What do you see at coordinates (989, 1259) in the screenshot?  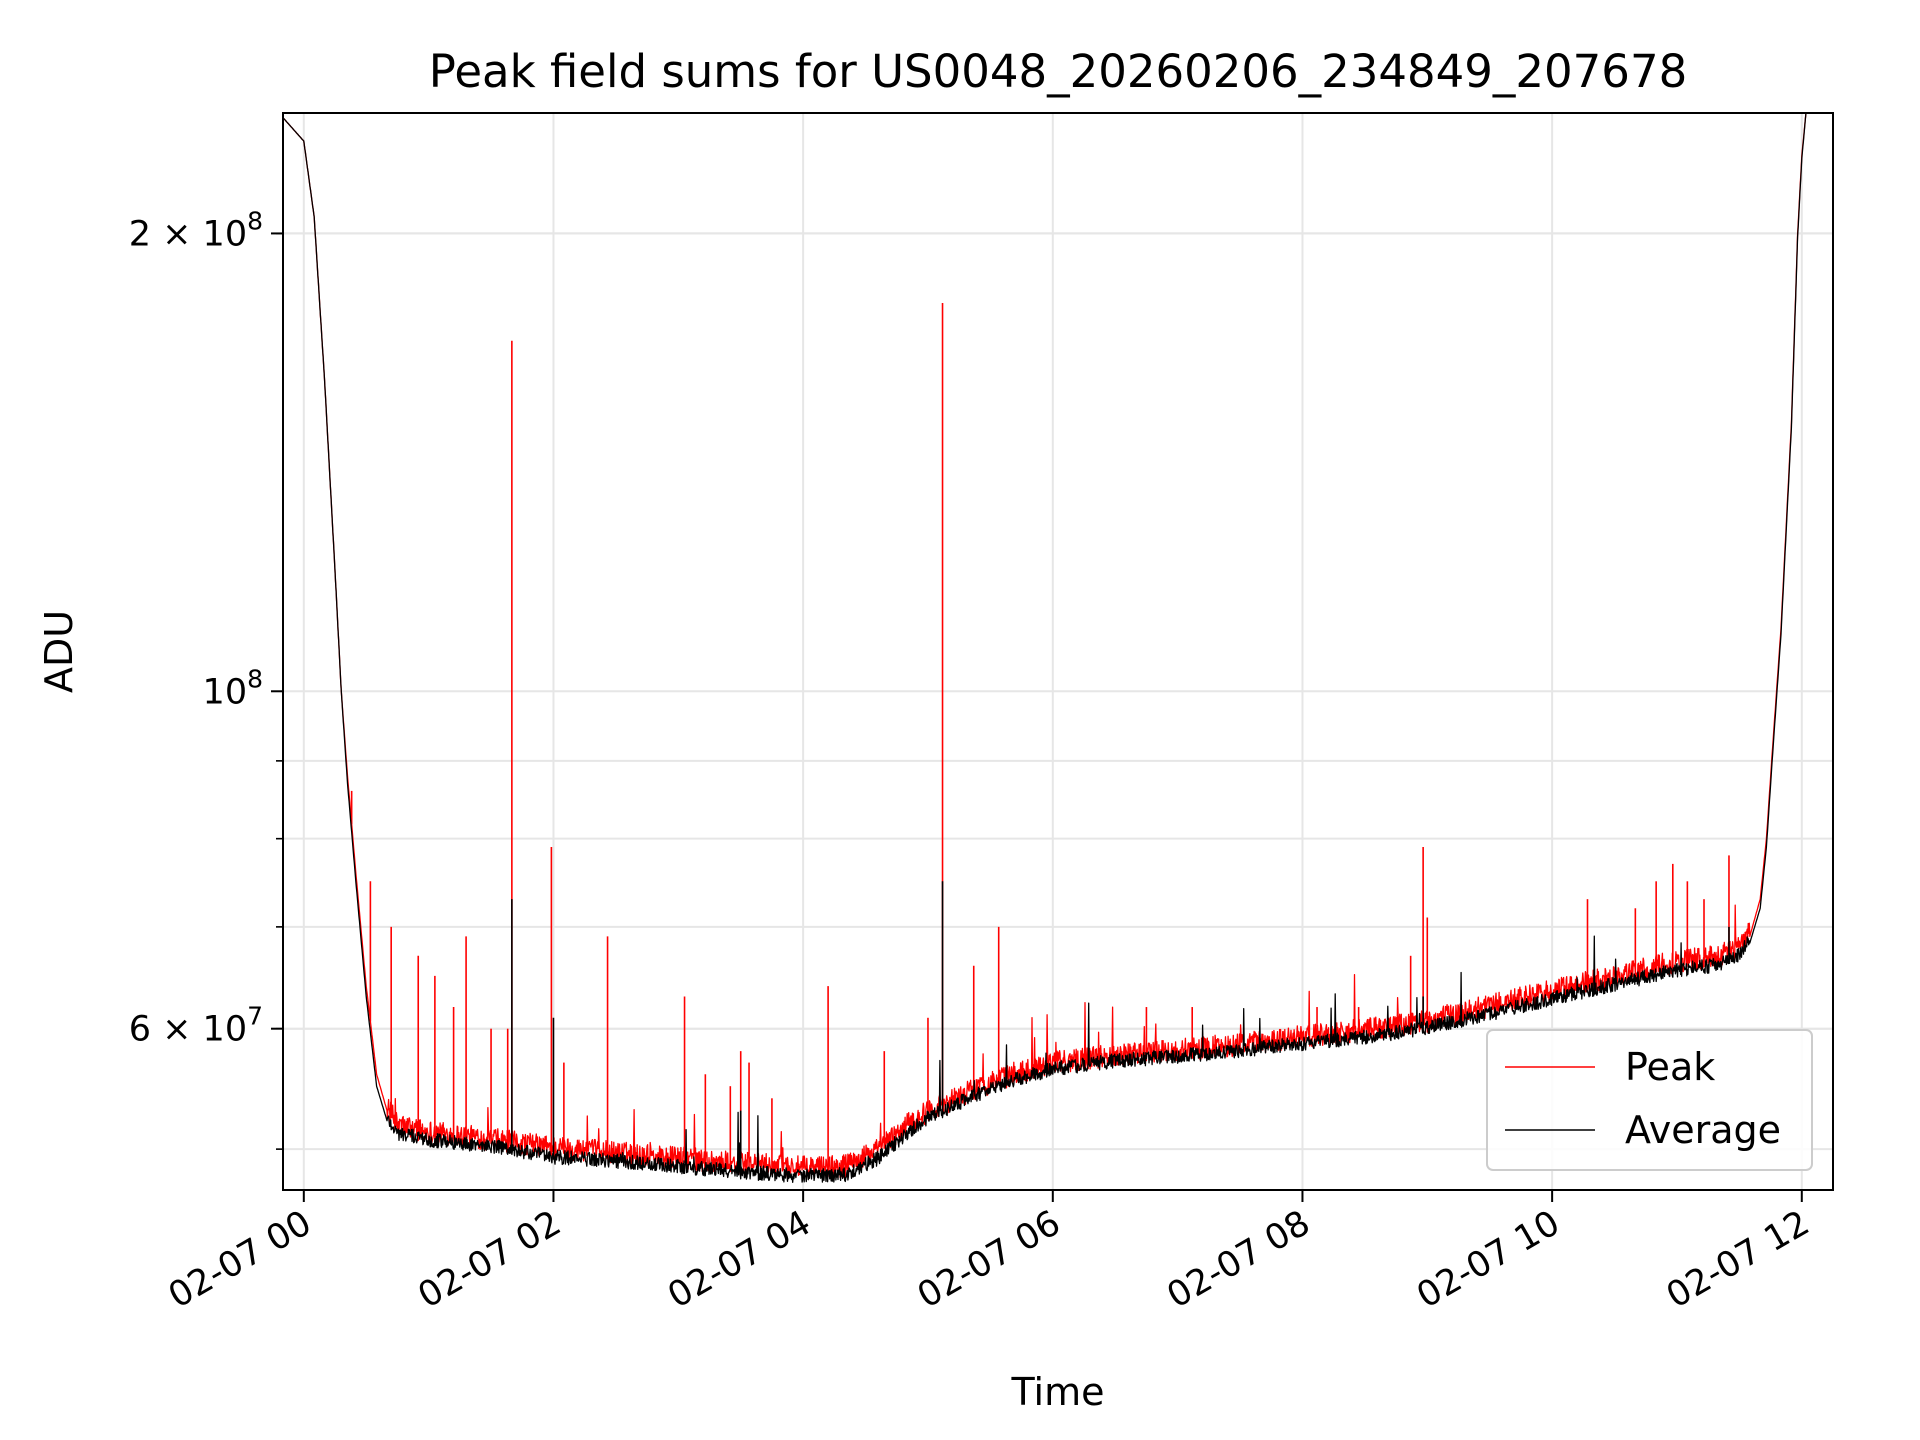 I see `x-tick-label: 02-07 06` at bounding box center [989, 1259].